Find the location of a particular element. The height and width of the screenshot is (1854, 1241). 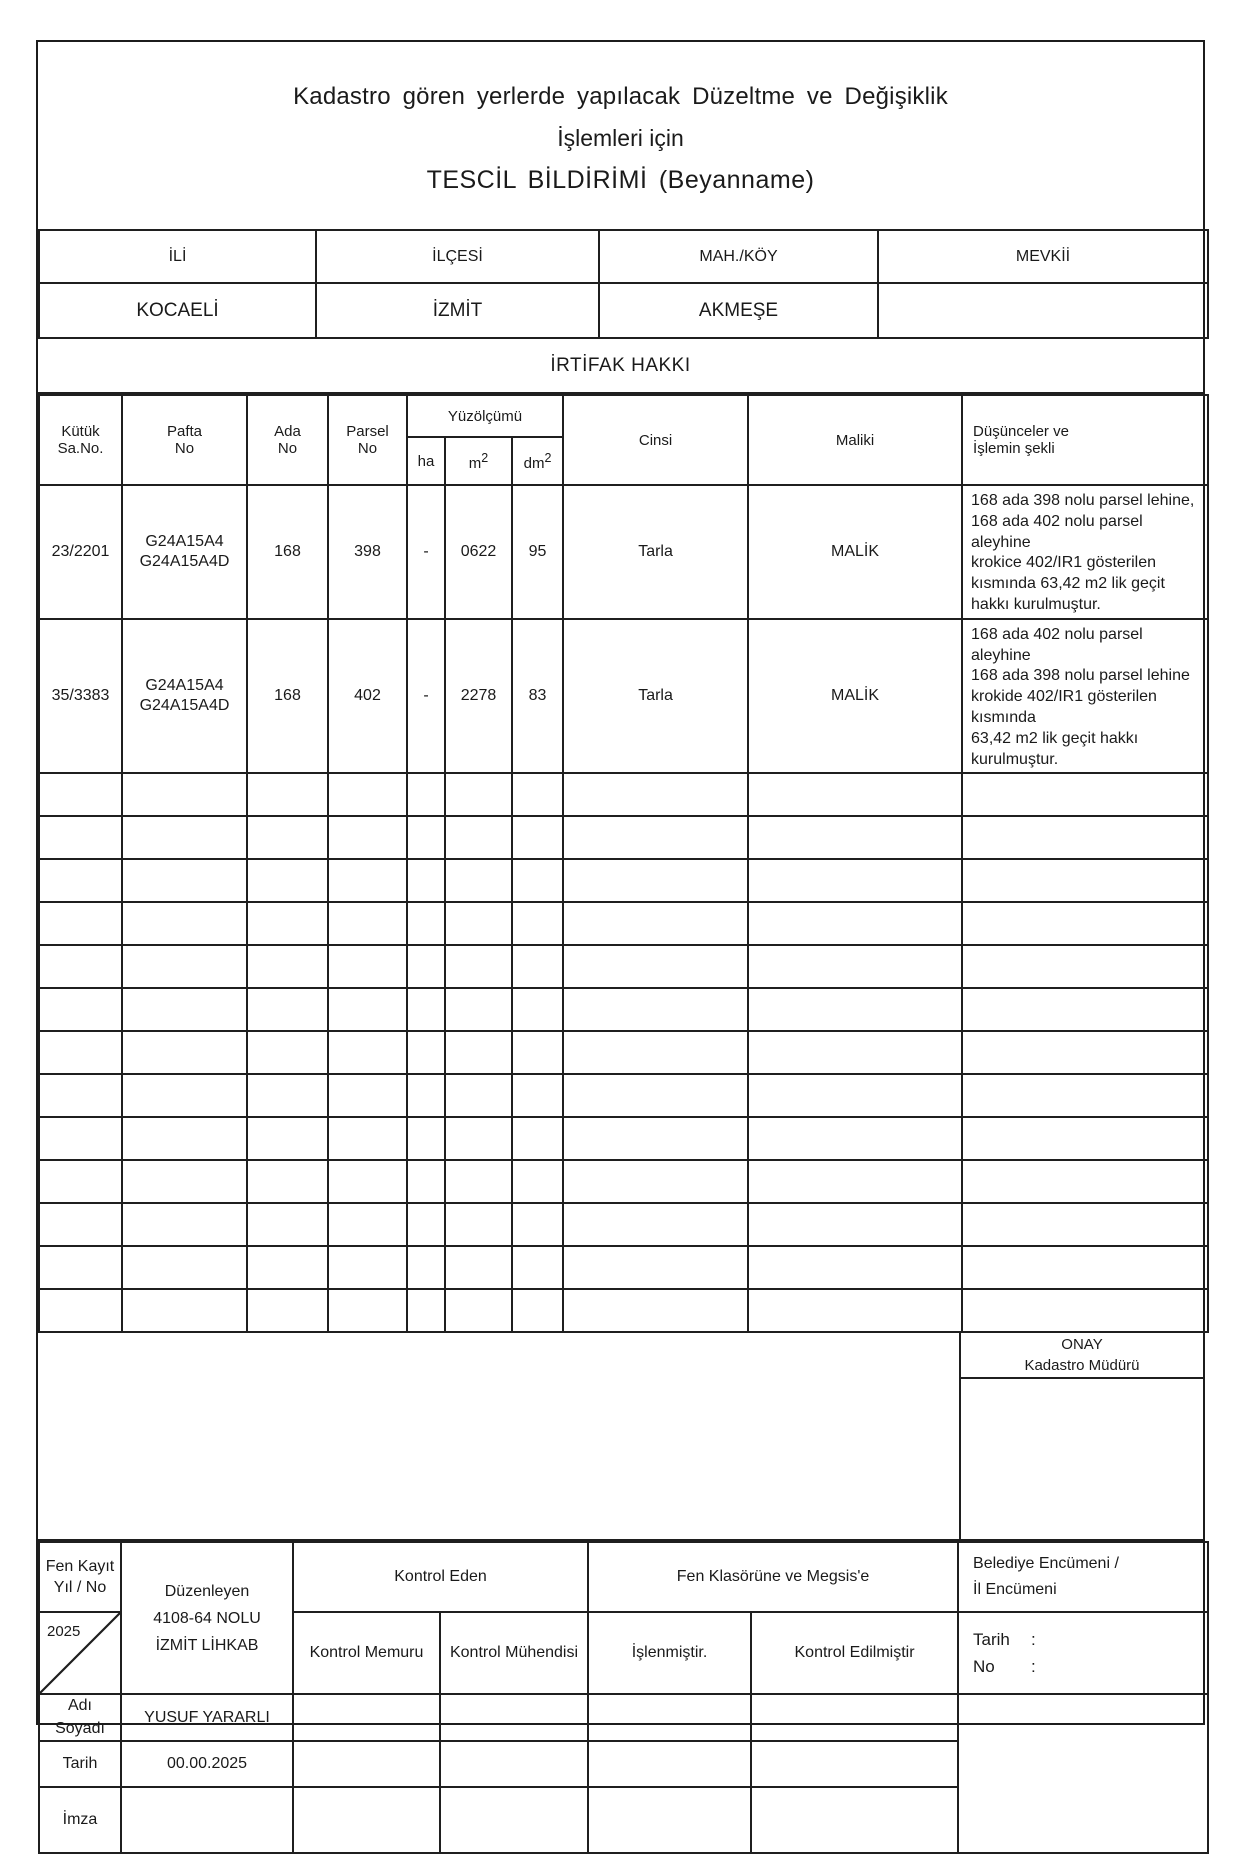

village-value: AKMEŞE is located at coordinates (738, 310).